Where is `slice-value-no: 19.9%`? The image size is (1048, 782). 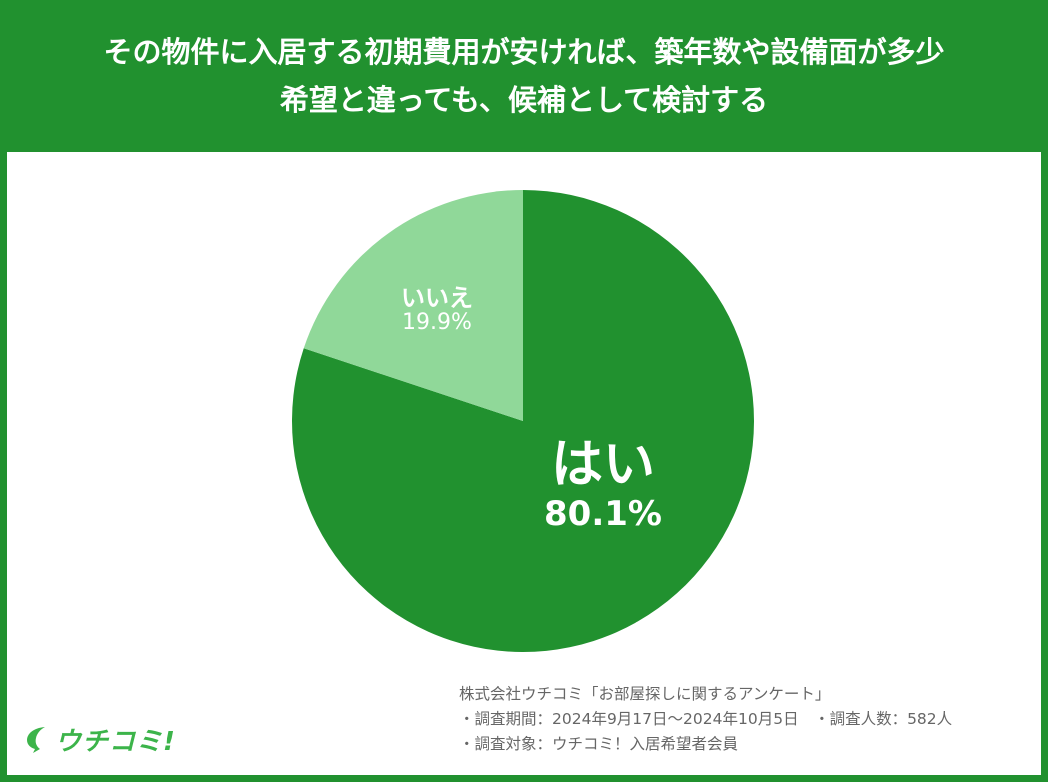 slice-value-no: 19.9% is located at coordinates (437, 322).